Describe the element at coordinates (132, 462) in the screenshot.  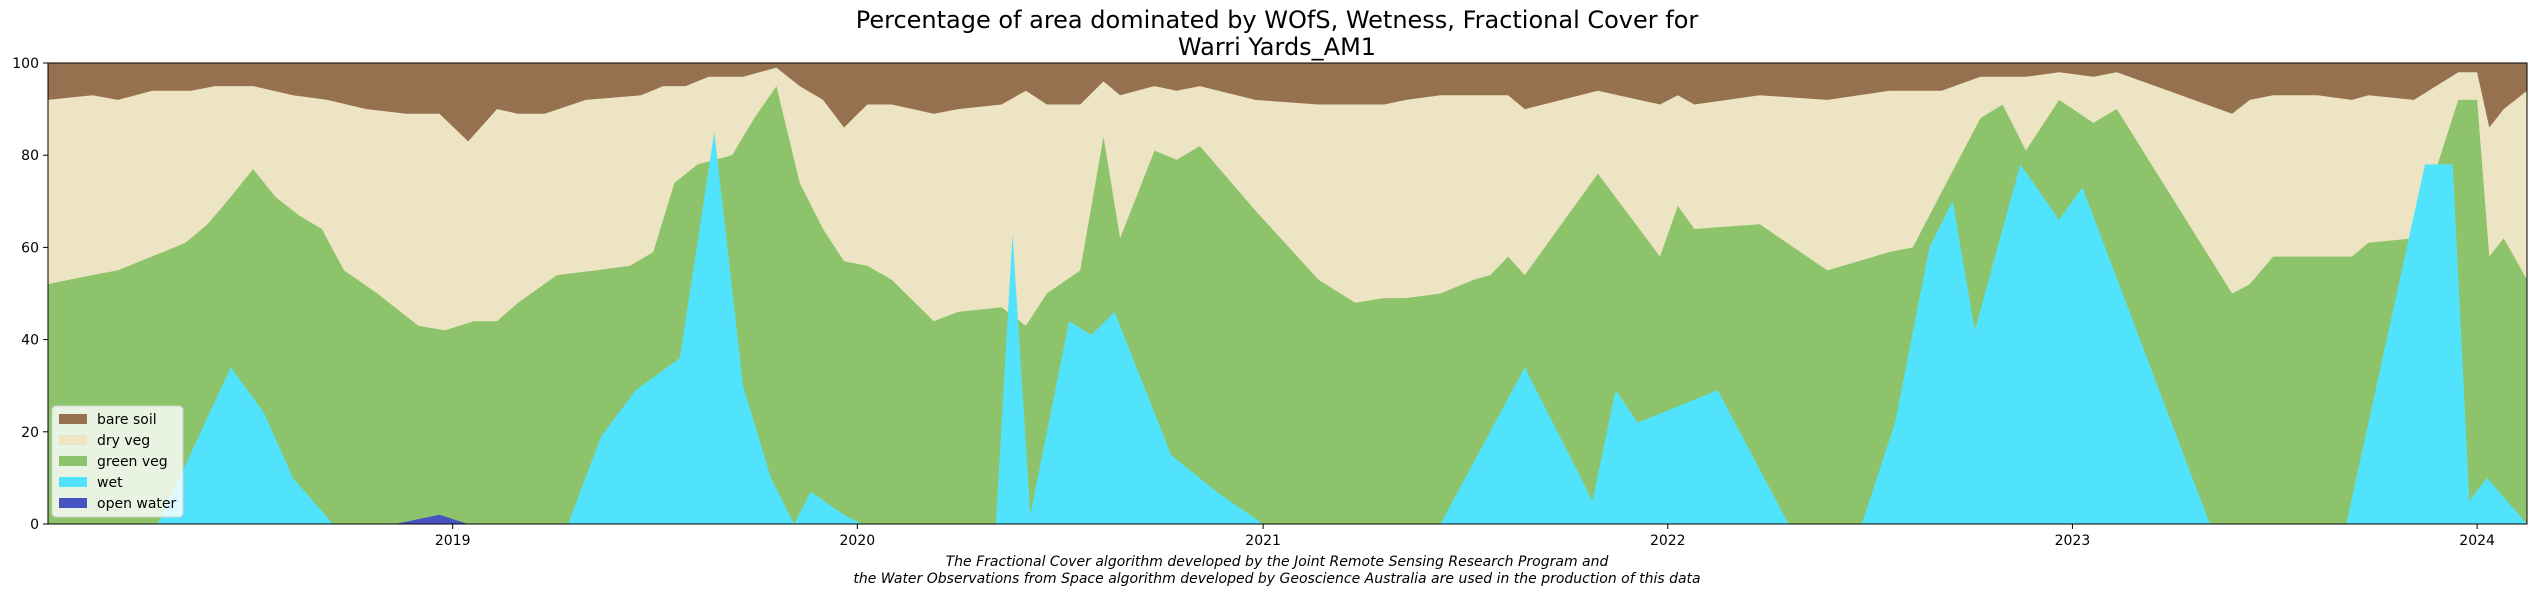
I see `legend-label-green-veg: green veg` at that location.